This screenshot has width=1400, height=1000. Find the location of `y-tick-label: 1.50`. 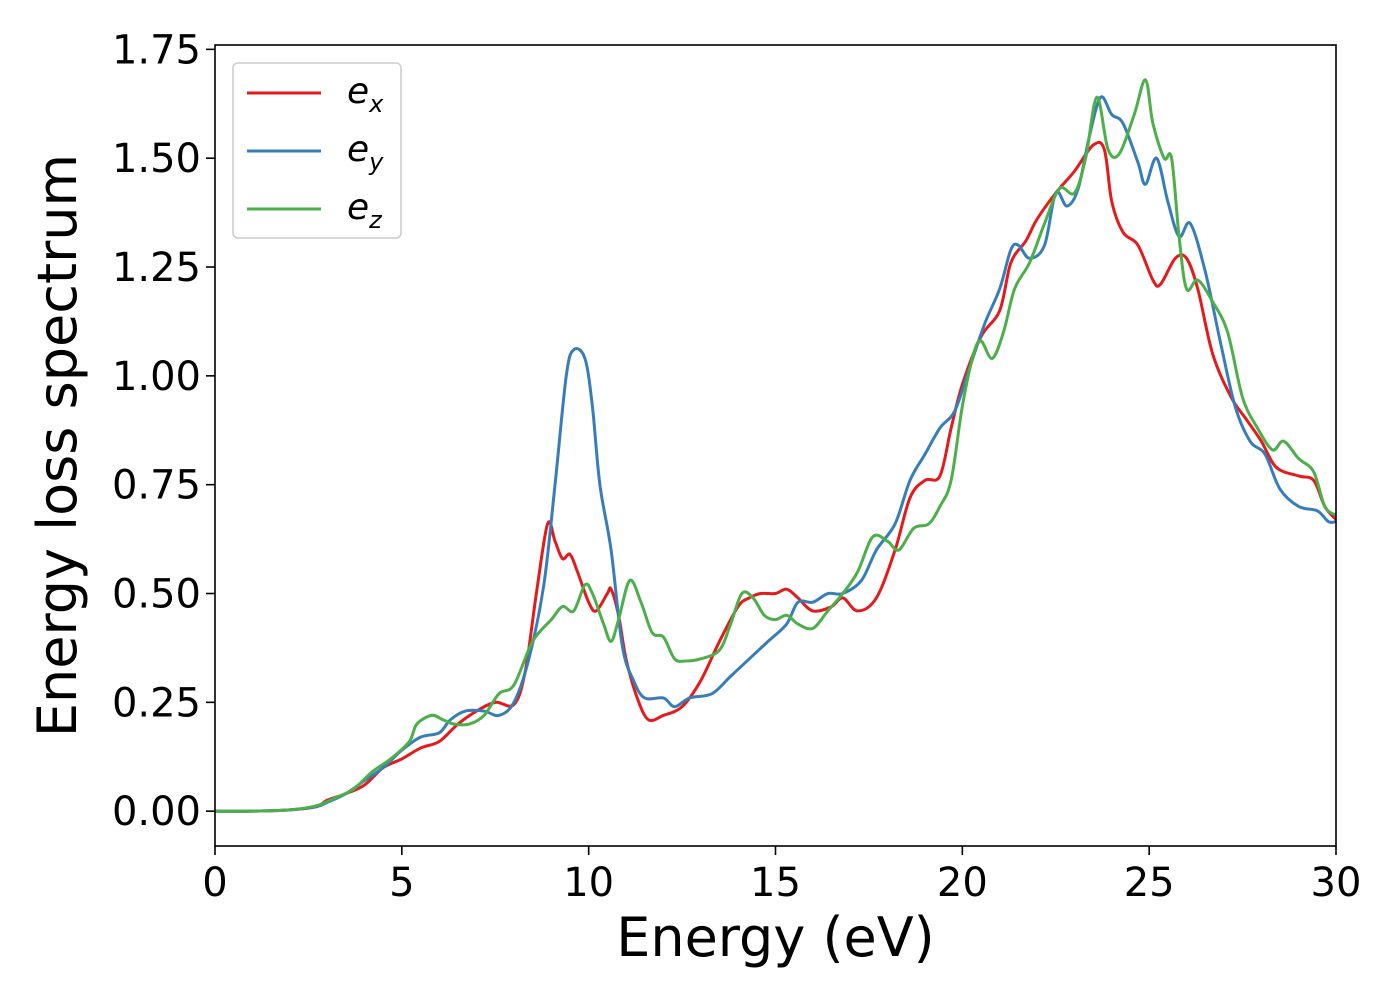

y-tick-label: 1.50 is located at coordinates (156, 159).